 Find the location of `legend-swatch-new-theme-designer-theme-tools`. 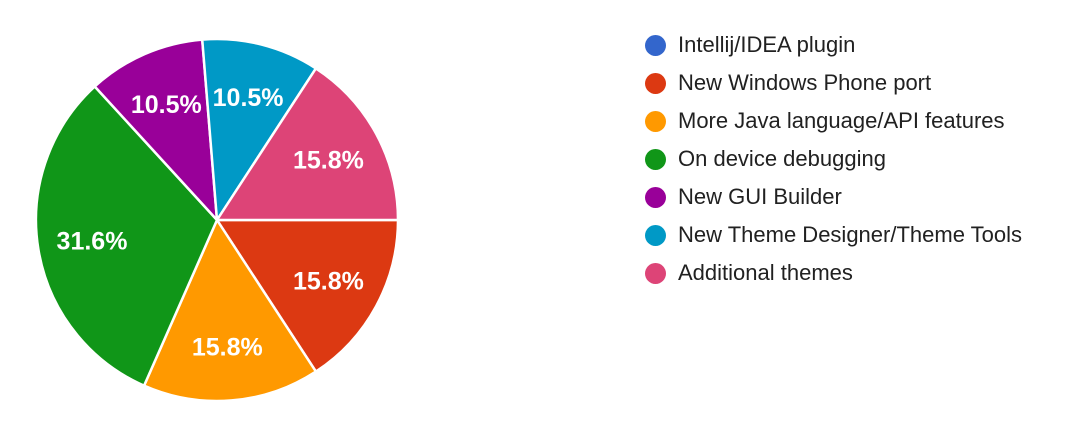

legend-swatch-new-theme-designer-theme-tools is located at coordinates (655, 235).